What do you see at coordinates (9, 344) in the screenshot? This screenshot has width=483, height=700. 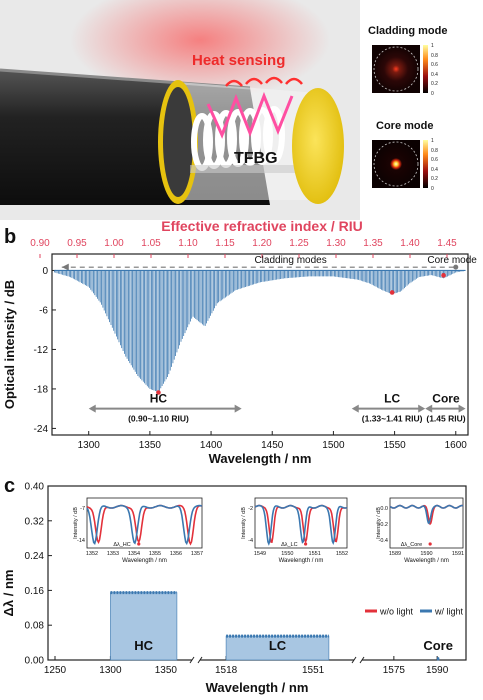 I see `y-axis-title: Optical intensity / dB` at bounding box center [9, 344].